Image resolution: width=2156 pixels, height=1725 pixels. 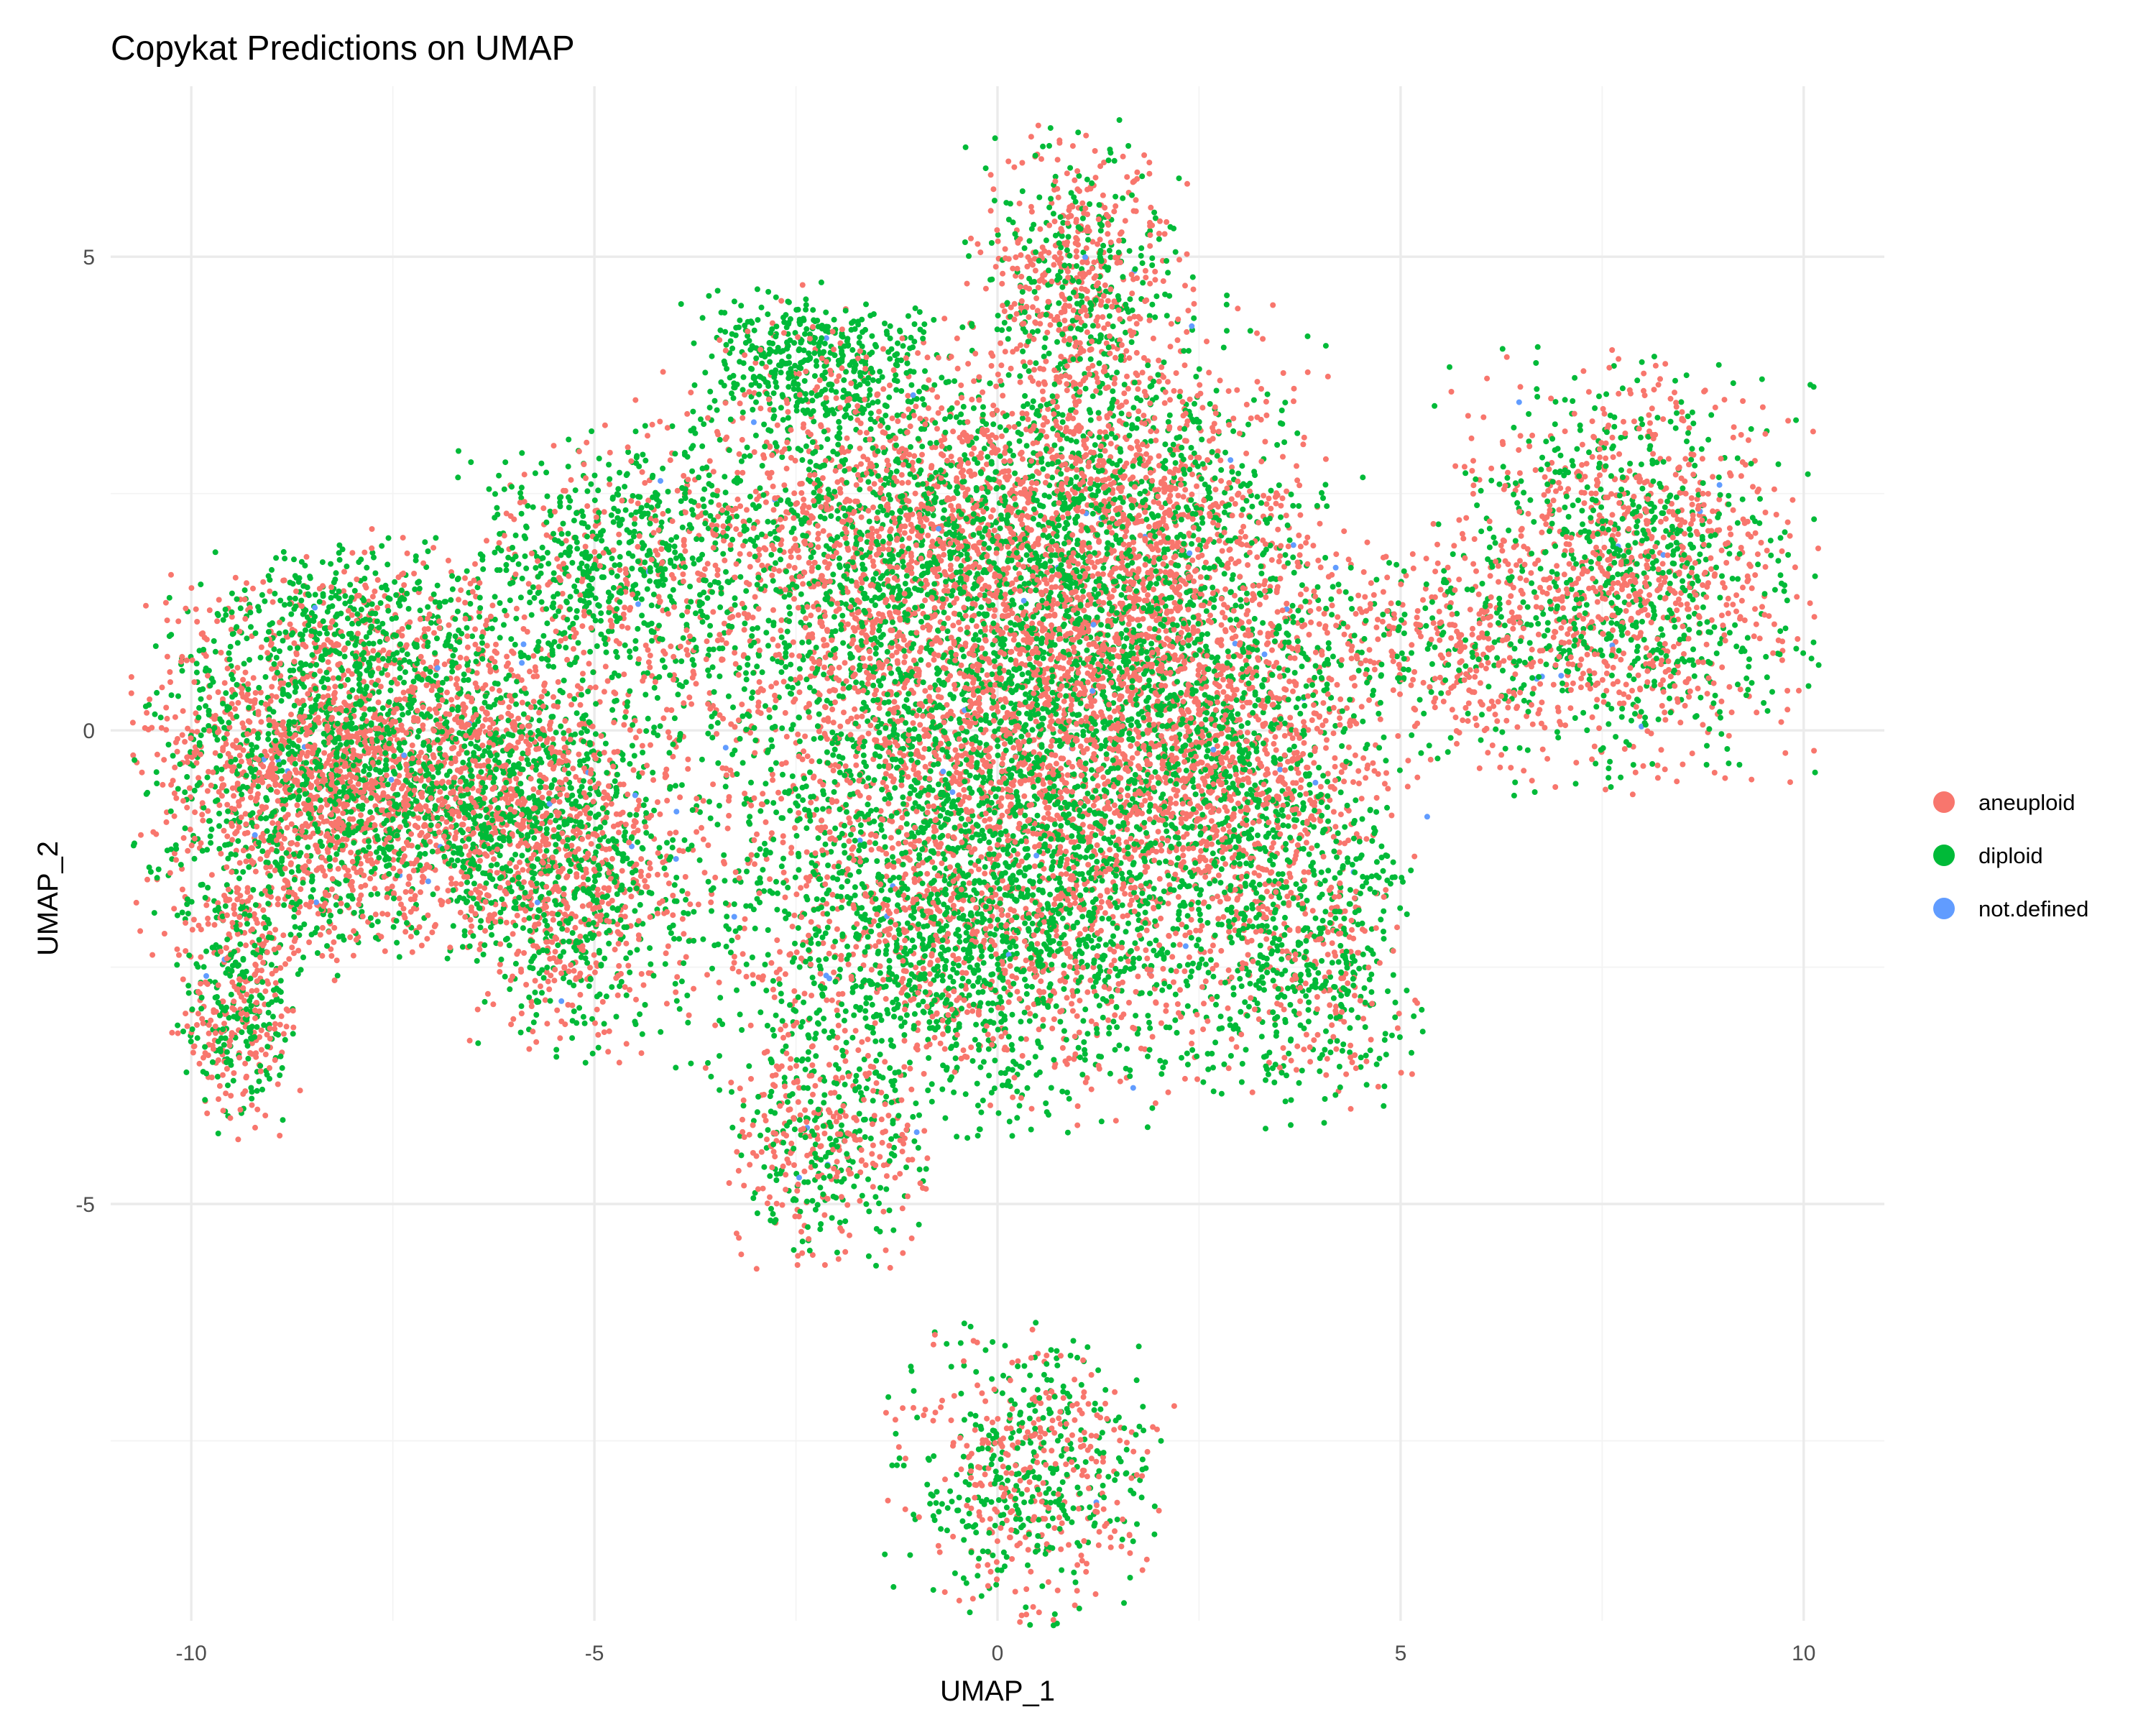 I want to click on point-not-defined, so click(x=404, y=755).